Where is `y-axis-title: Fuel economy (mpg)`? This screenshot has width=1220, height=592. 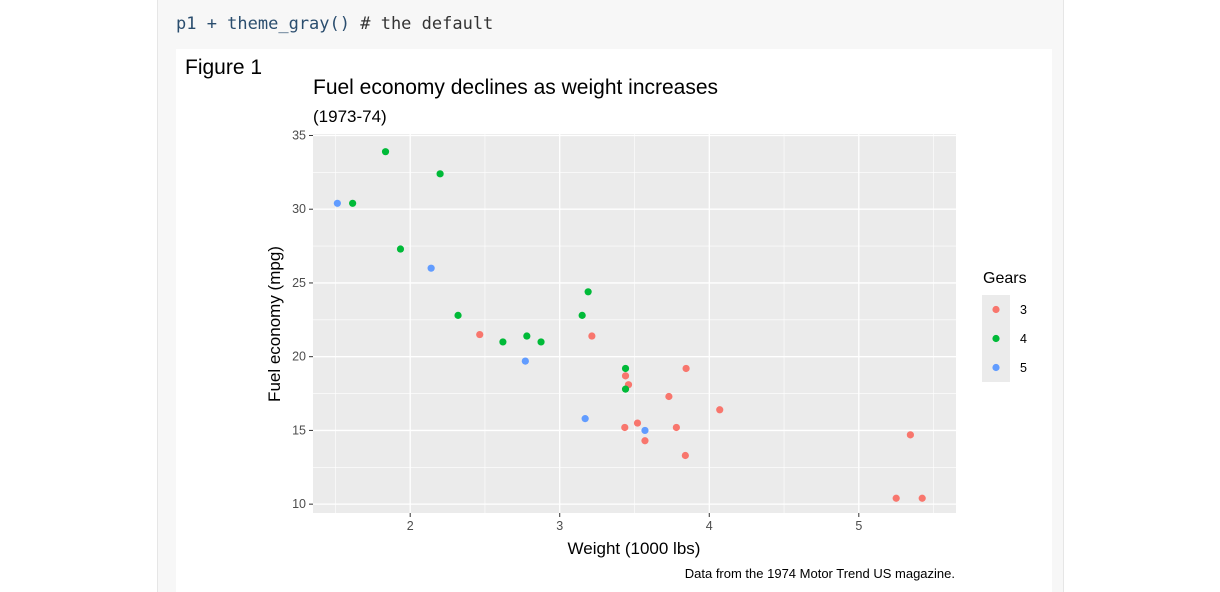 y-axis-title: Fuel economy (mpg) is located at coordinates (274, 324).